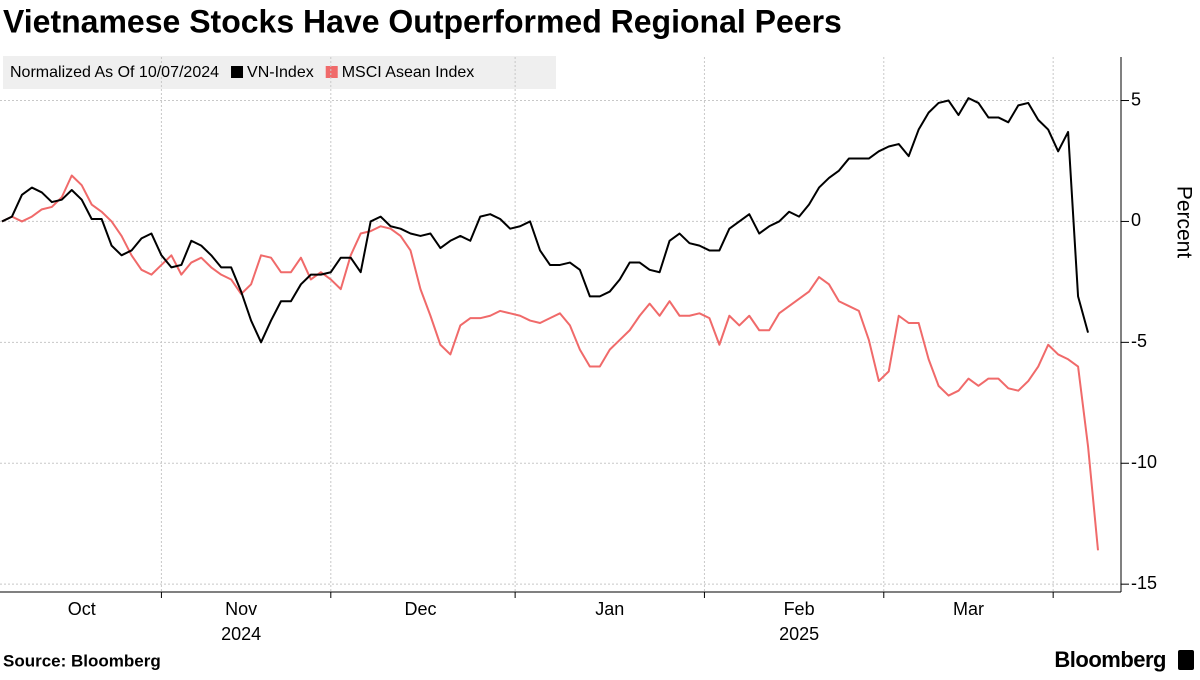  Describe the element at coordinates (420, 609) in the screenshot. I see `x-tick-label: Dec` at that location.